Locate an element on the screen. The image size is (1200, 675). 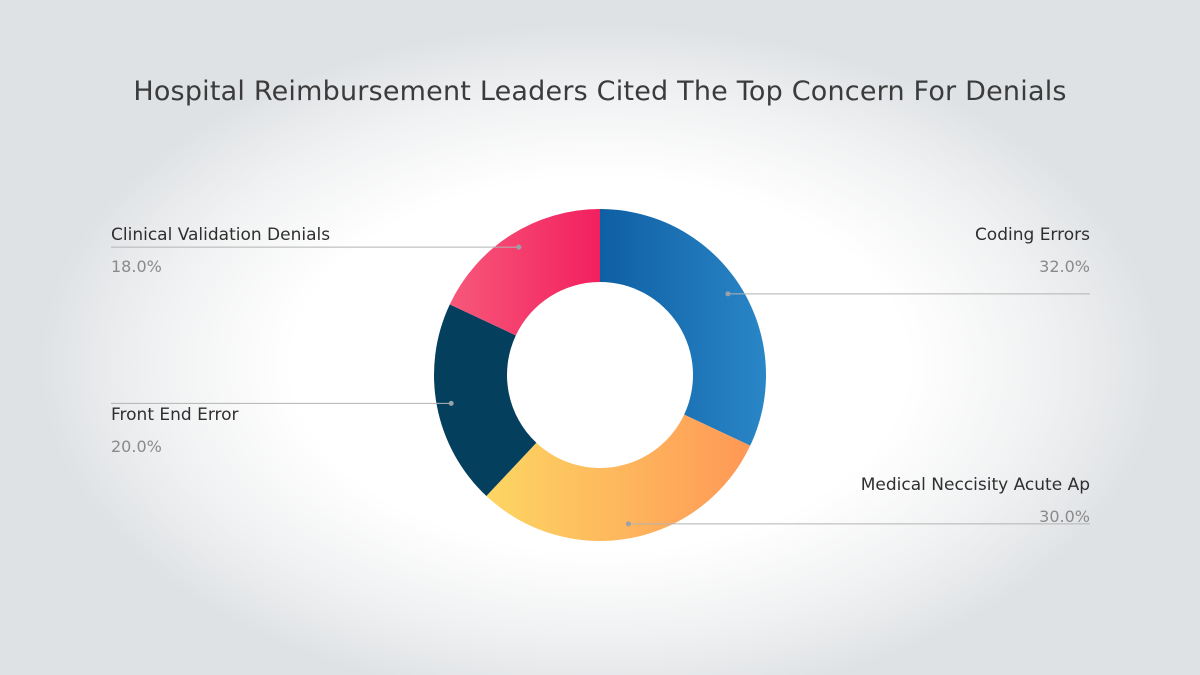
leader-dot-clinical-validation is located at coordinates (519, 247).